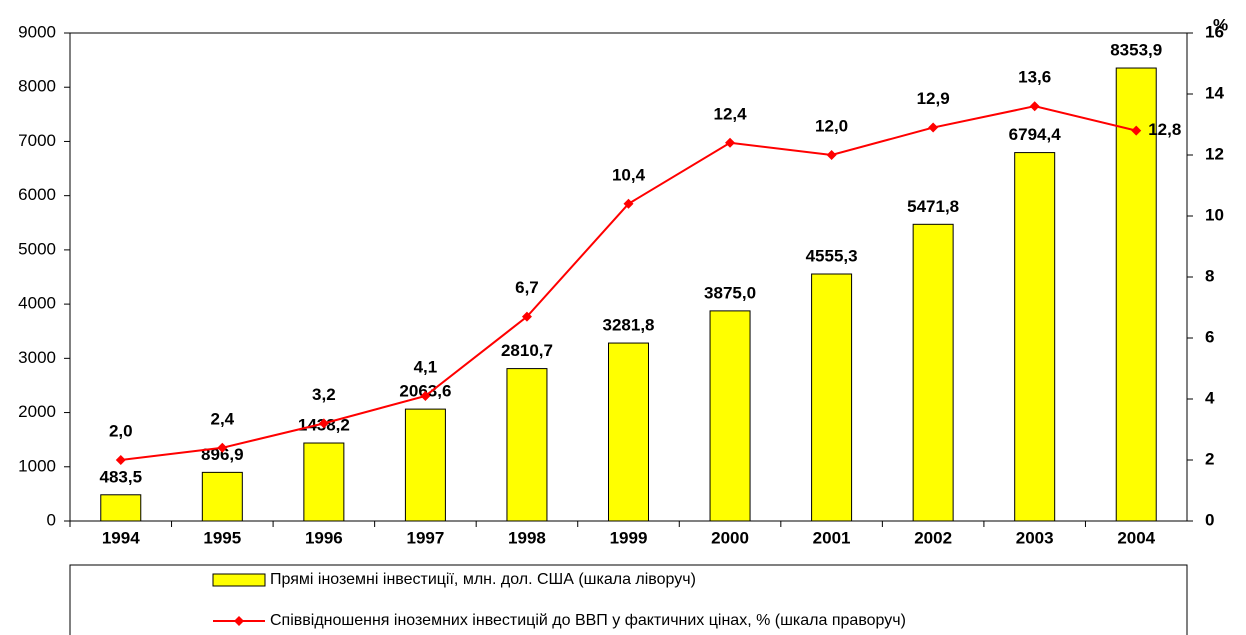  What do you see at coordinates (121, 430) in the screenshot?
I see `line-value-label: 2,0` at bounding box center [121, 430].